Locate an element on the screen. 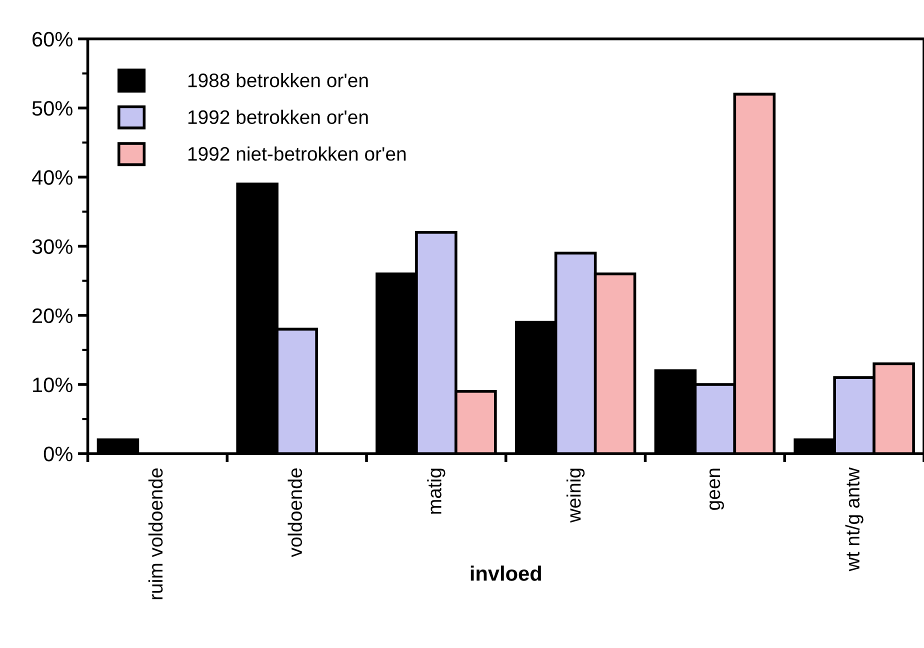 The image size is (924, 648). x-tick-label: voldoende is located at coordinates (295, 513).